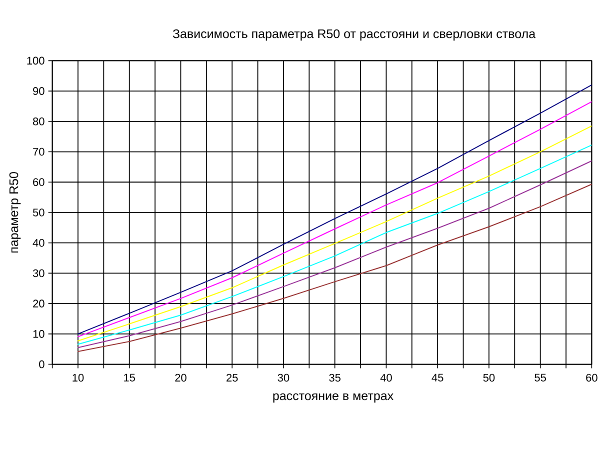 This screenshot has height=449, width=600. What do you see at coordinates (41, 364) in the screenshot?
I see `y-tick-label: 0` at bounding box center [41, 364].